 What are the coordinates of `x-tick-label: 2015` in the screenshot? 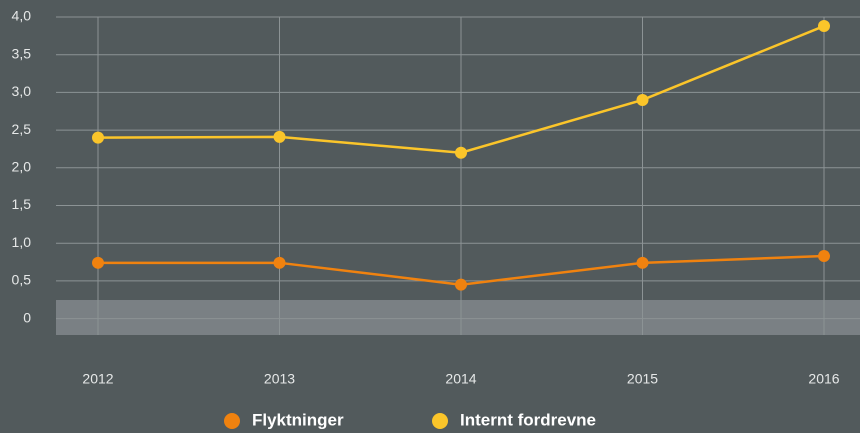 It's located at (642, 379).